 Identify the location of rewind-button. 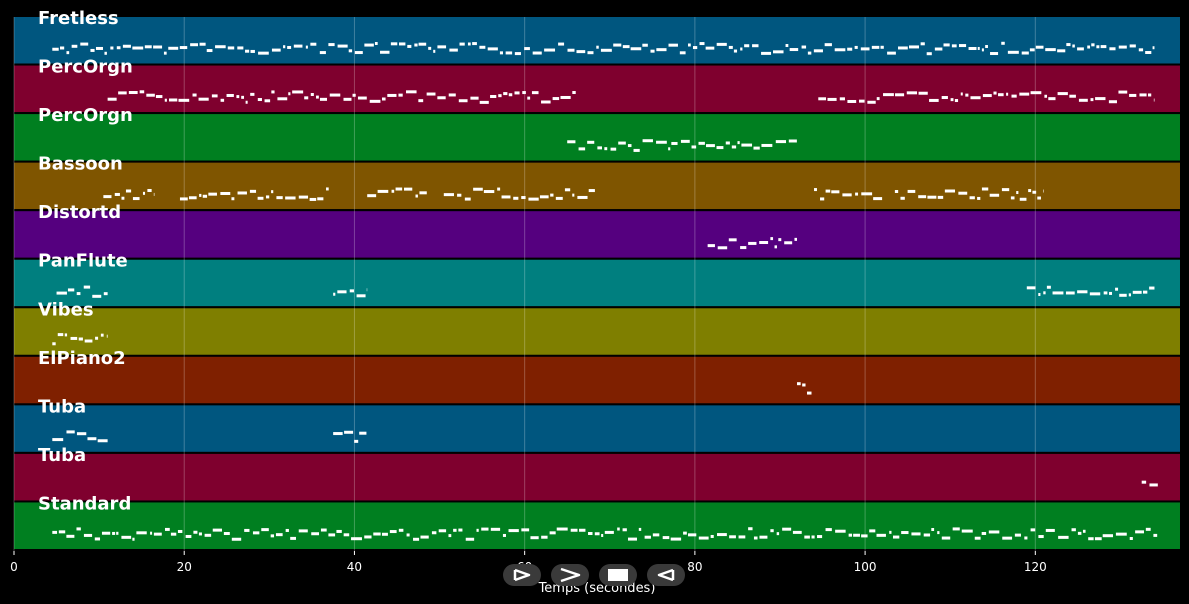
(666, 575).